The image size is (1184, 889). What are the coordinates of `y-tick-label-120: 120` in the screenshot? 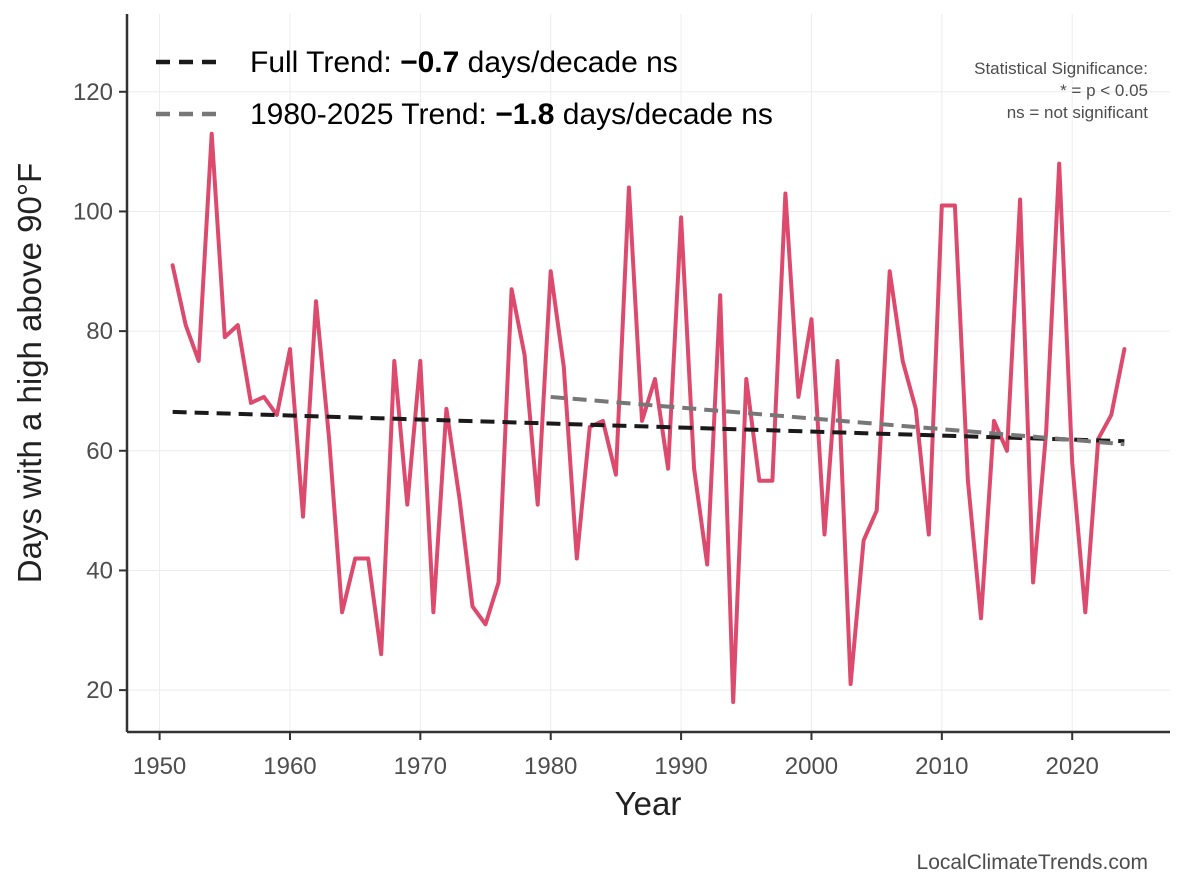 It's located at (93, 92).